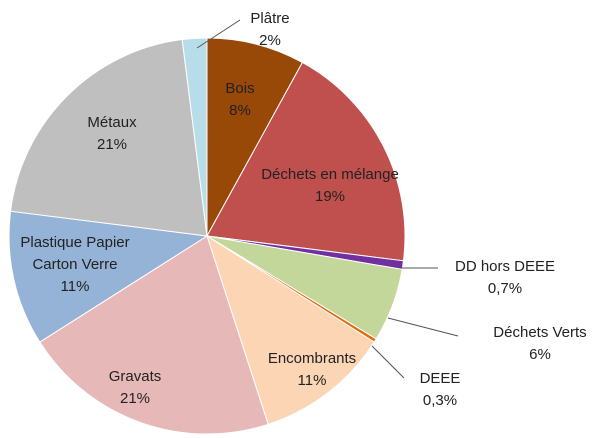 The width and height of the screenshot is (610, 438). What do you see at coordinates (330, 174) in the screenshot?
I see `slice-name: Déchets en mélange` at bounding box center [330, 174].